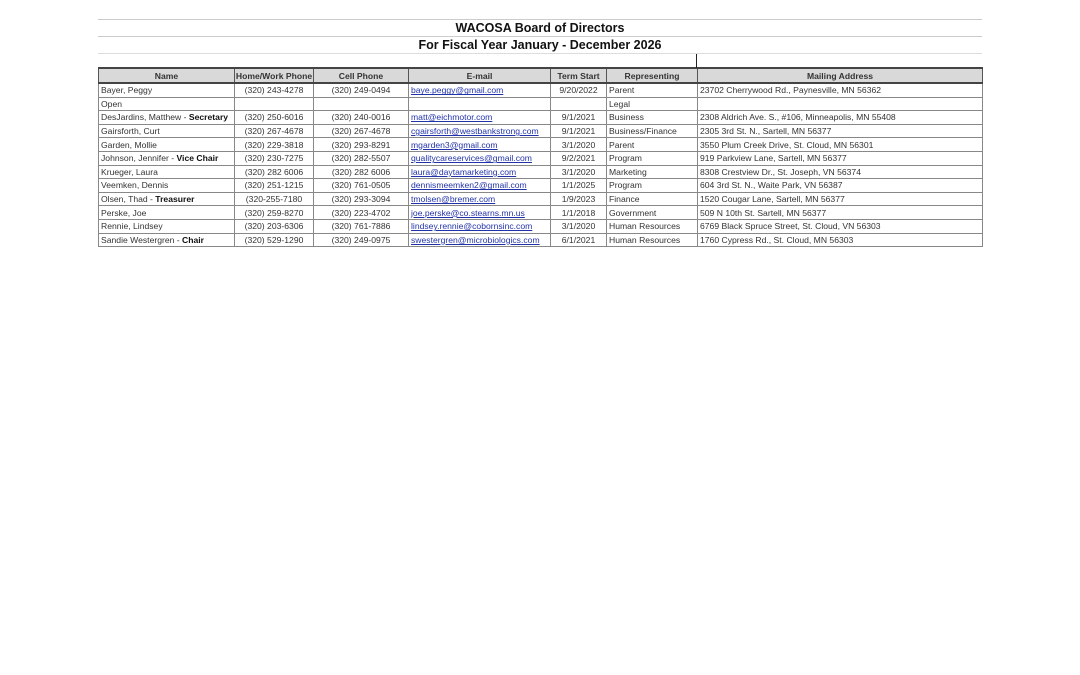 The width and height of the screenshot is (1080, 675). Describe the element at coordinates (578, 104) in the screenshot. I see `term-start-cell` at that location.